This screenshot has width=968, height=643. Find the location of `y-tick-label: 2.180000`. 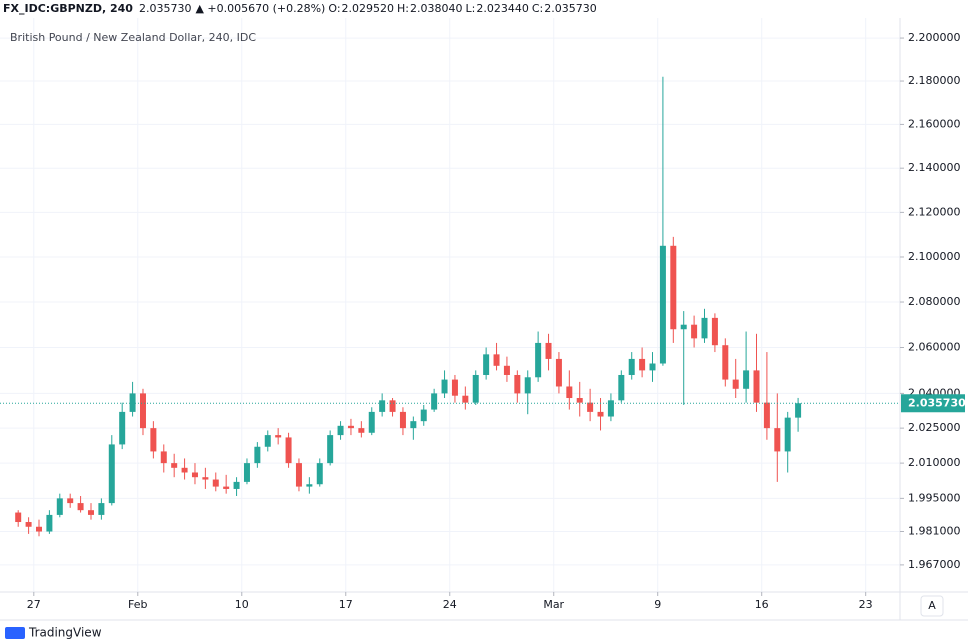

y-tick-label: 2.180000 is located at coordinates (934, 80).